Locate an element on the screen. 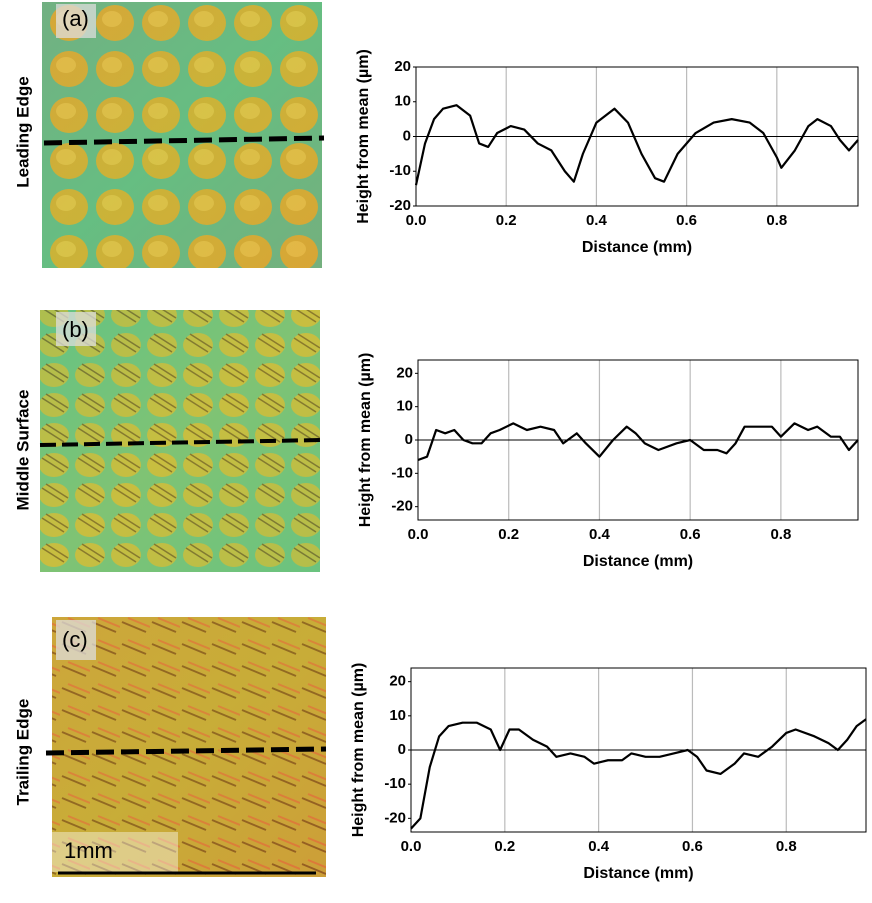 The image size is (872, 903). surface-image-b is located at coordinates (181, 441).